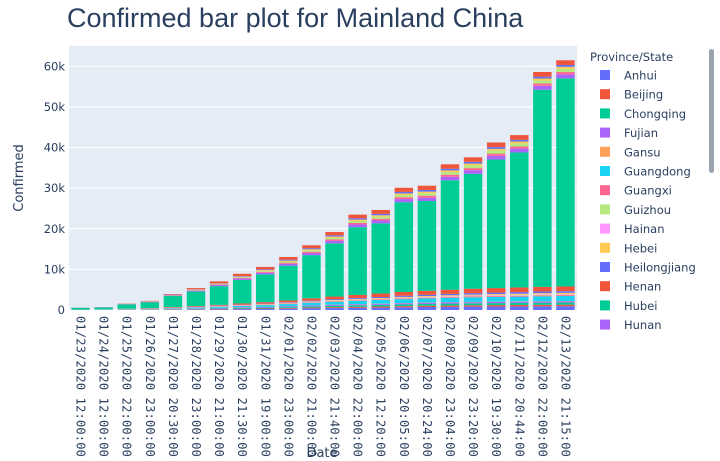 The image size is (720, 461). What do you see at coordinates (629, 306) in the screenshot?
I see `legend-item: Hubei` at bounding box center [629, 306].